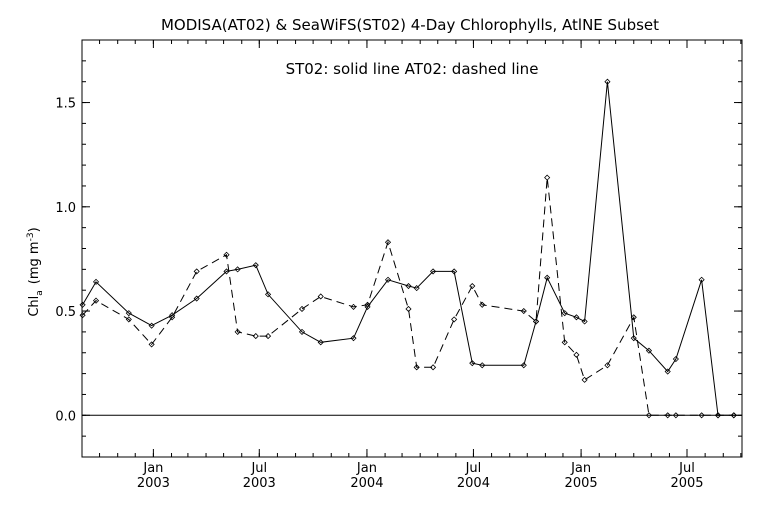  What do you see at coordinates (34, 262) in the screenshot?
I see `y-axis-label-unit-open: (mg m` at bounding box center [34, 262].